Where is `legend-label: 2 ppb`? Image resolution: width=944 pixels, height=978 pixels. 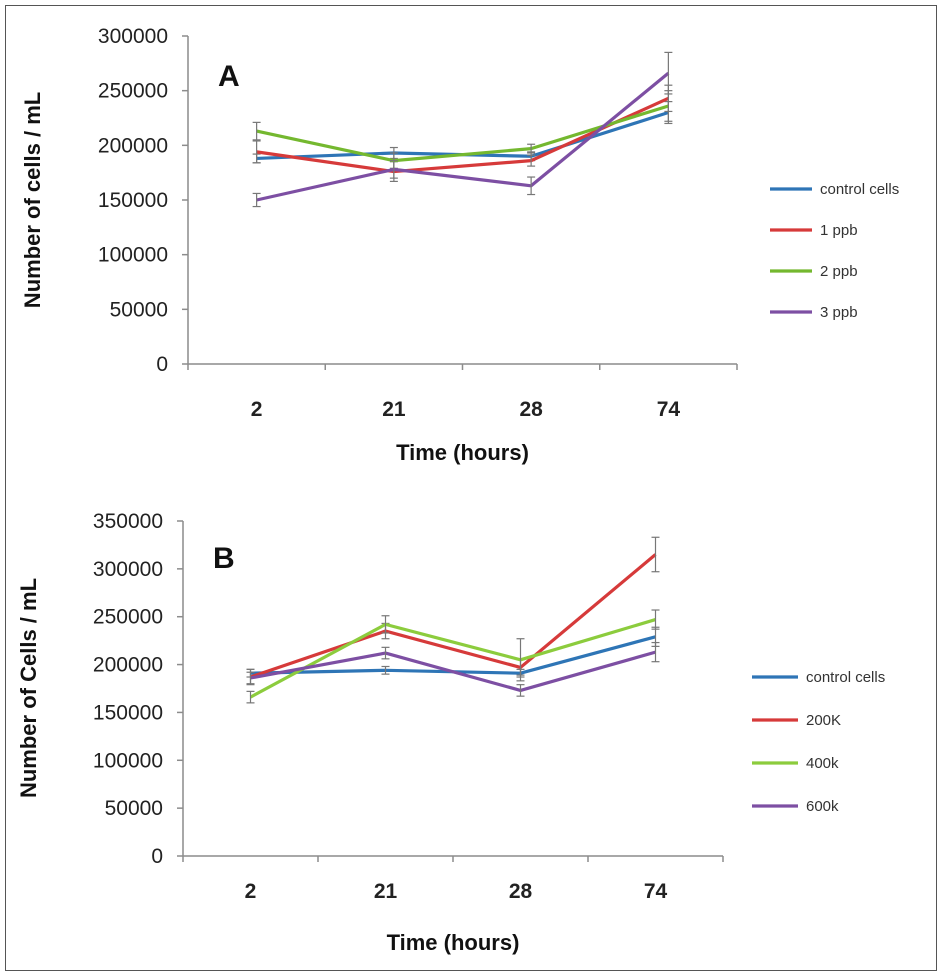
legend-label: 2 ppb is located at coordinates (839, 271).